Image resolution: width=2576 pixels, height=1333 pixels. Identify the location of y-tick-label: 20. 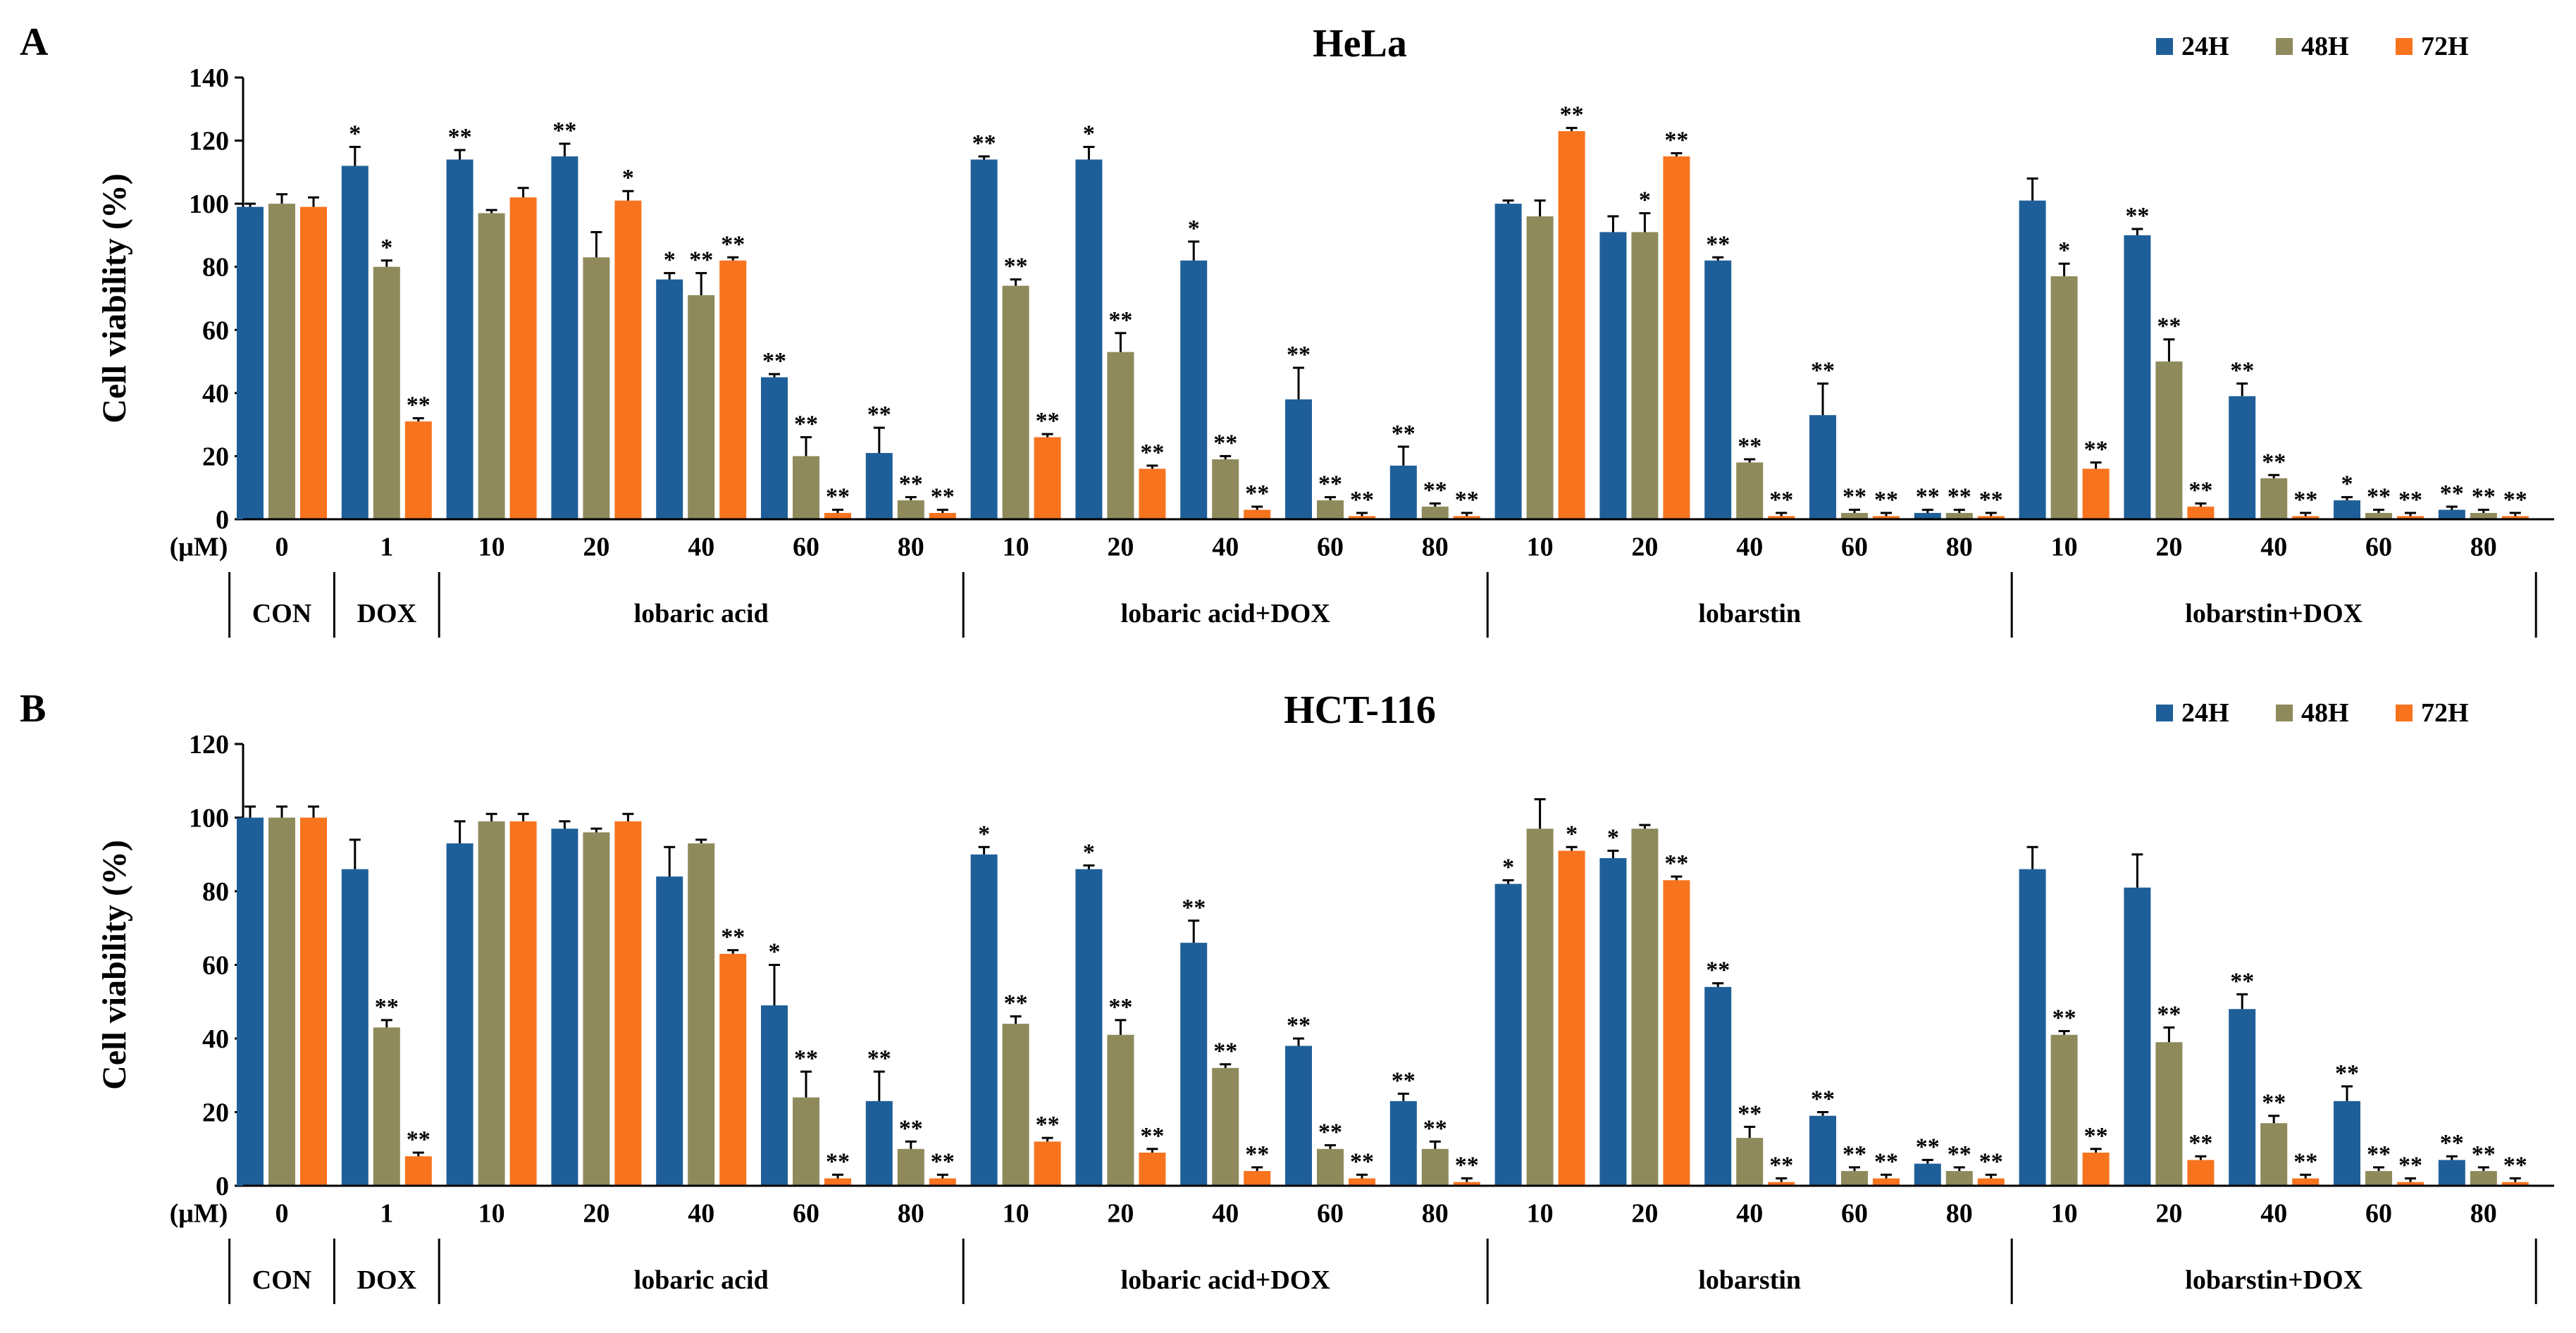
(215, 457).